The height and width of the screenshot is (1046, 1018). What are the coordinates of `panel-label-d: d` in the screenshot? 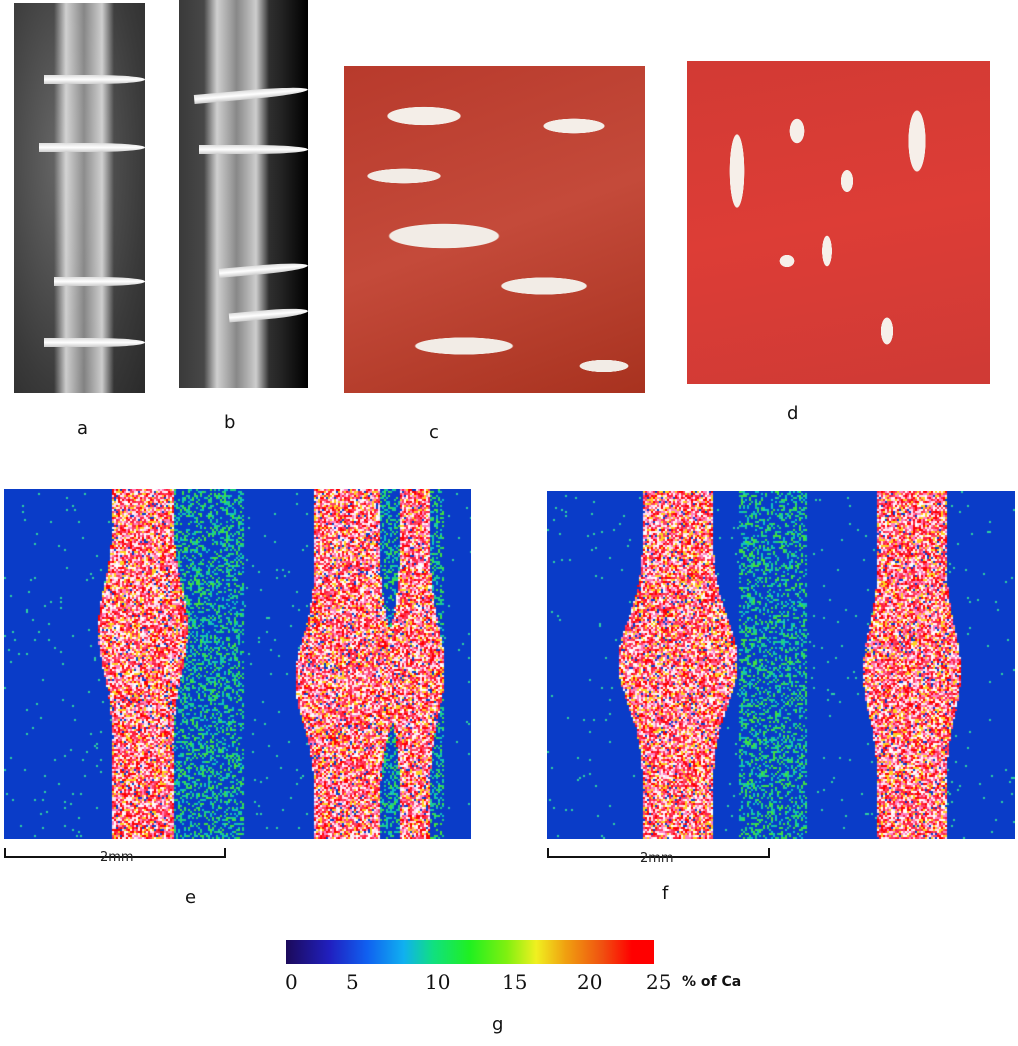 It's located at (792, 413).